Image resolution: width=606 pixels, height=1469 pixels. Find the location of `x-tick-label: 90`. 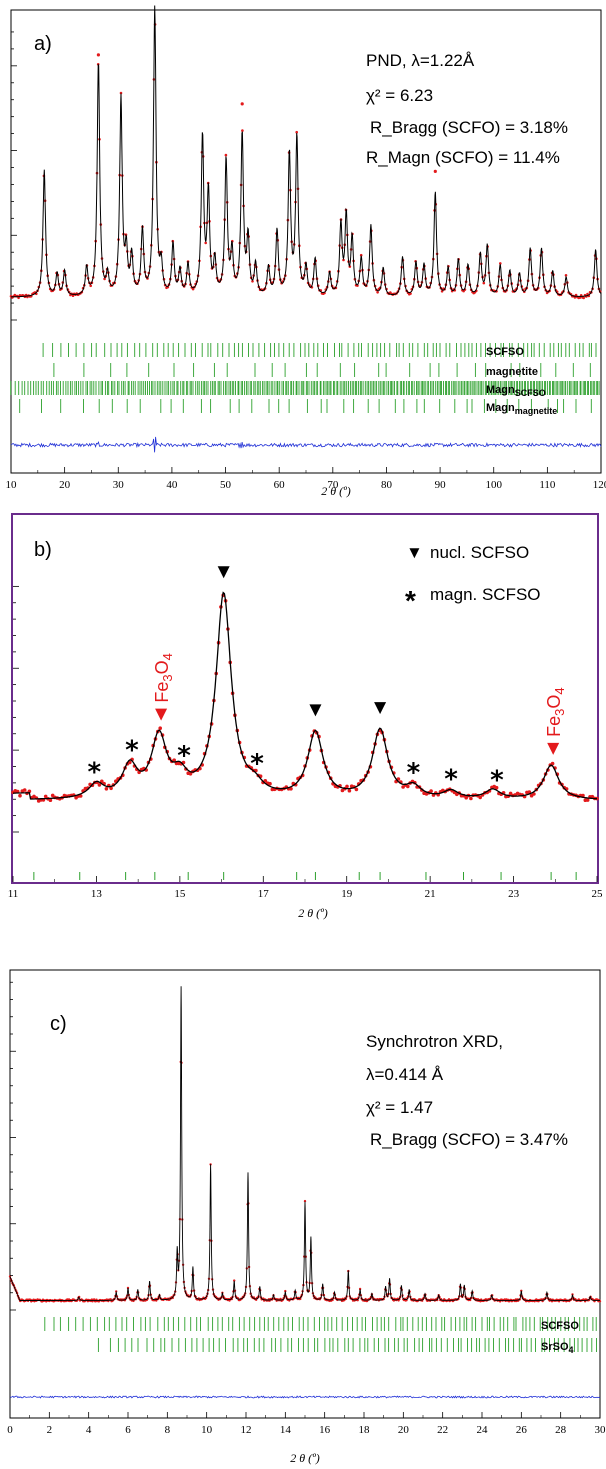

x-tick-label: 90 is located at coordinates (441, 485).